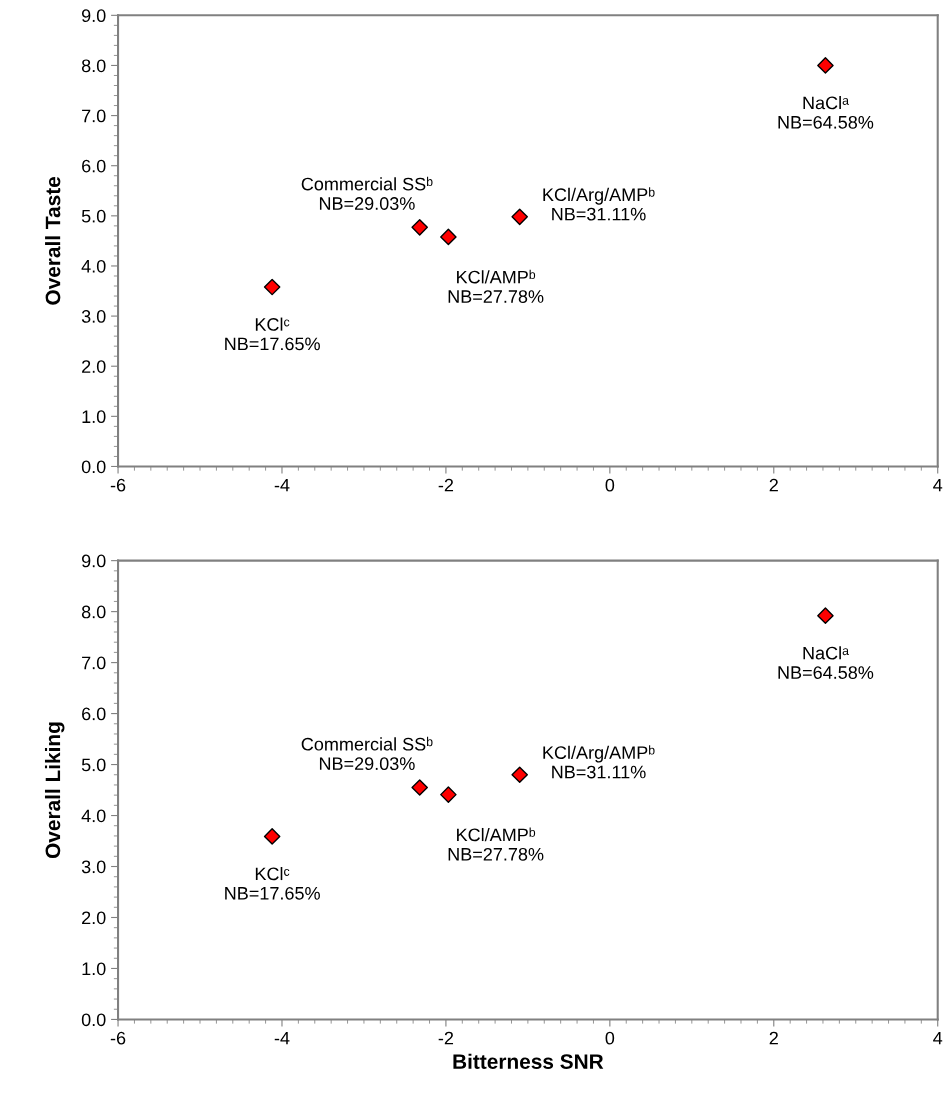 This screenshot has width=952, height=1095. I want to click on y-axis-title: Overall Taste, so click(53, 240).